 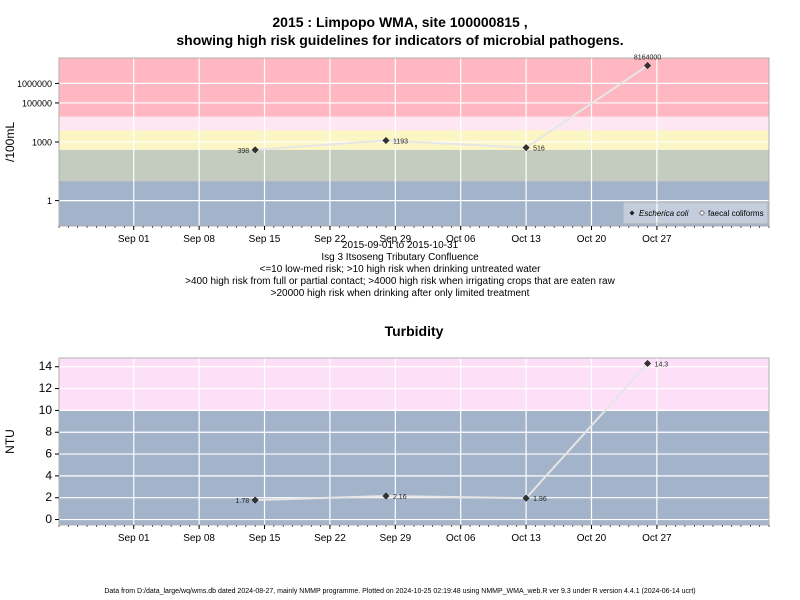 What do you see at coordinates (48, 432) in the screenshot?
I see `y-tick-label-4: 8` at bounding box center [48, 432].